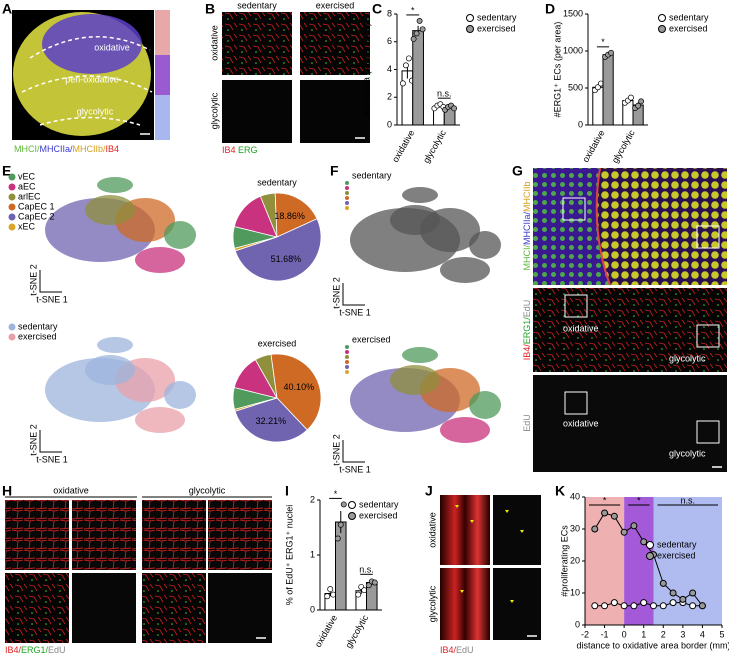  What do you see at coordinates (36, 216) in the screenshot?
I see `legend-label: CapEC 2` at bounding box center [36, 216].